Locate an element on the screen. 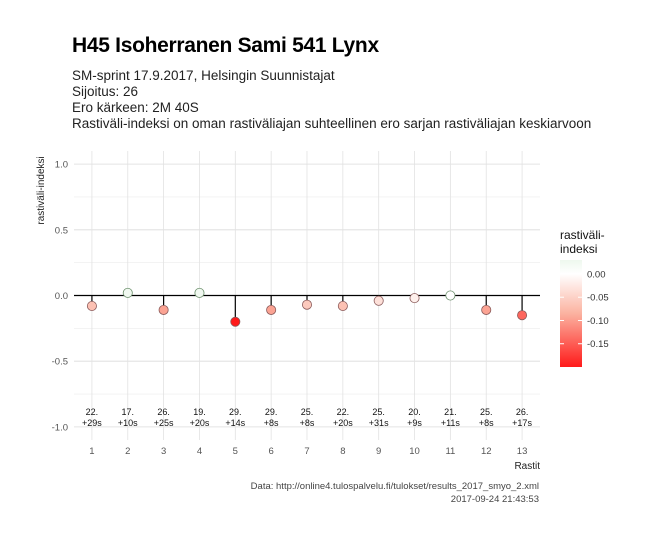 The image size is (652, 540). y-tick-label: -0.5 is located at coordinates (60, 362).